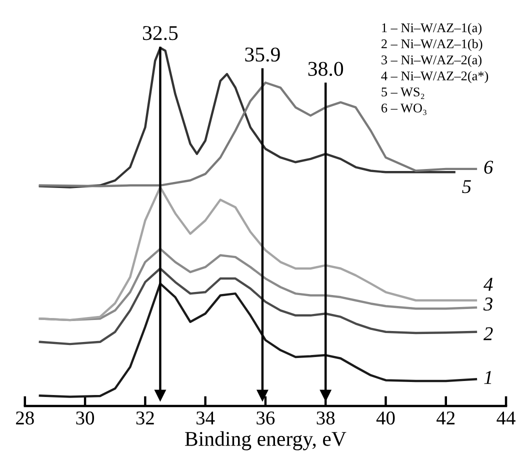 The width and height of the screenshot is (519, 473). I want to click on series-label: 5, so click(466, 187).